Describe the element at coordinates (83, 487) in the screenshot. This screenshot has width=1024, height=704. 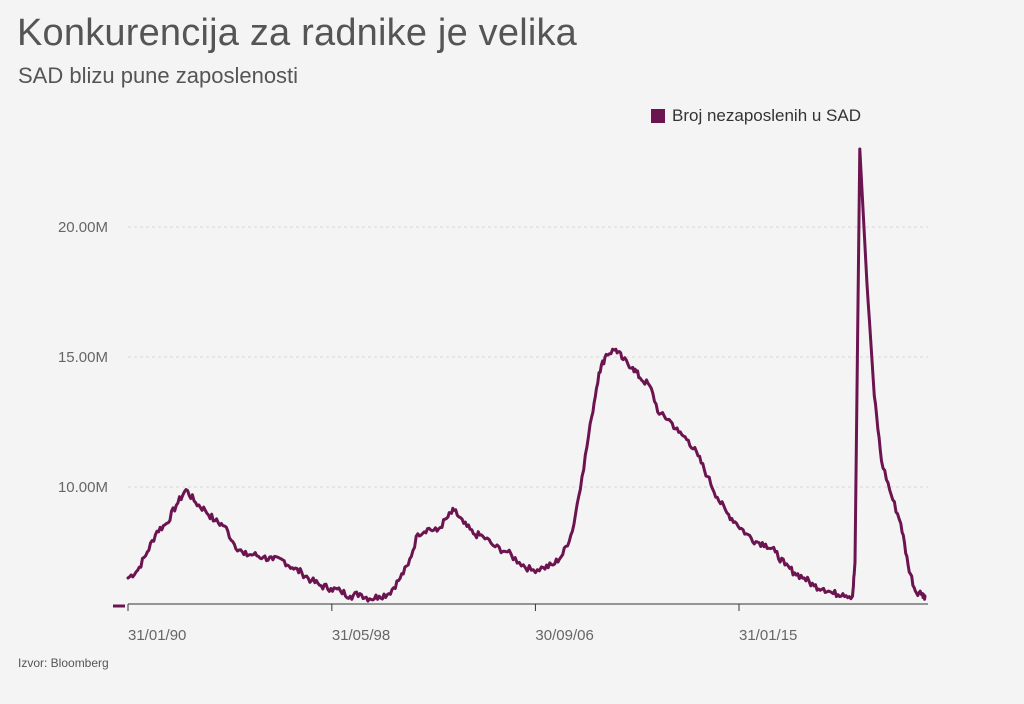
I see `y-tick-label: 10.00M` at that location.